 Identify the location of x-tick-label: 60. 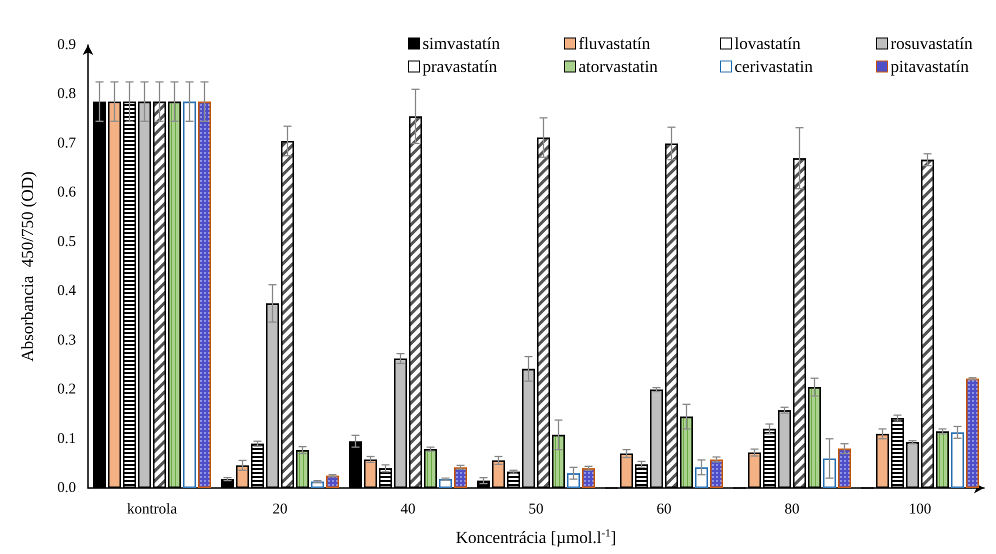
(664, 510).